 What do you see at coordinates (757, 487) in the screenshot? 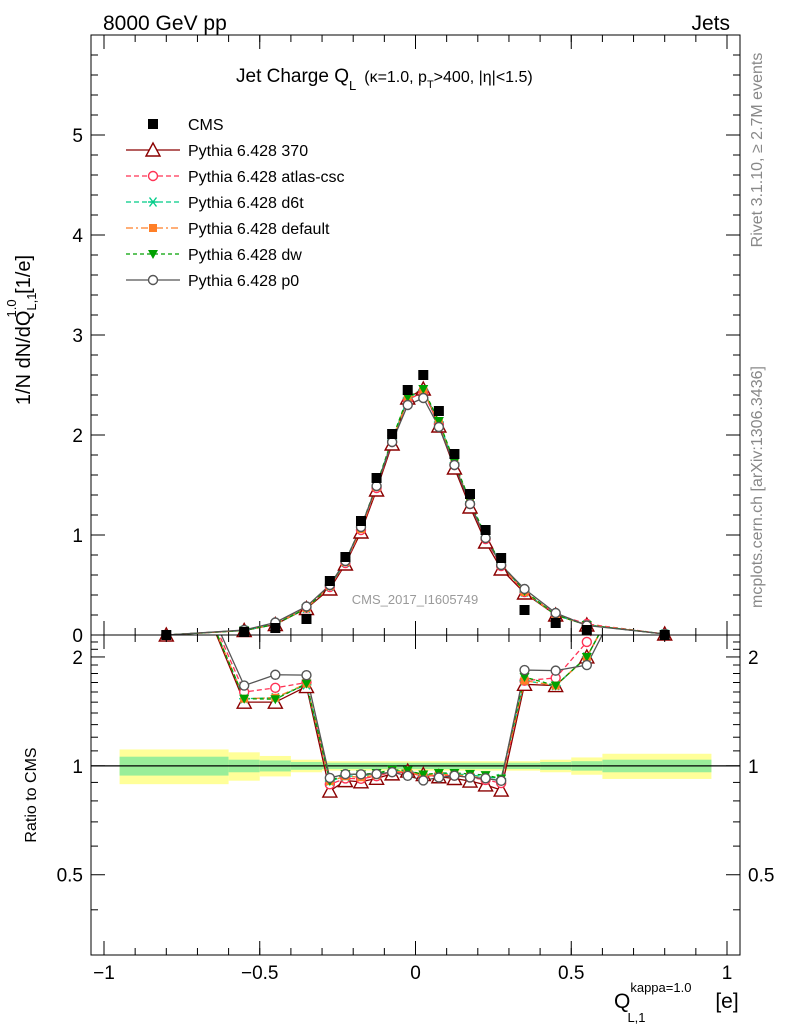
I see `mcplots-label: mcplots.cern.ch [arXiv:1306.3436]` at bounding box center [757, 487].